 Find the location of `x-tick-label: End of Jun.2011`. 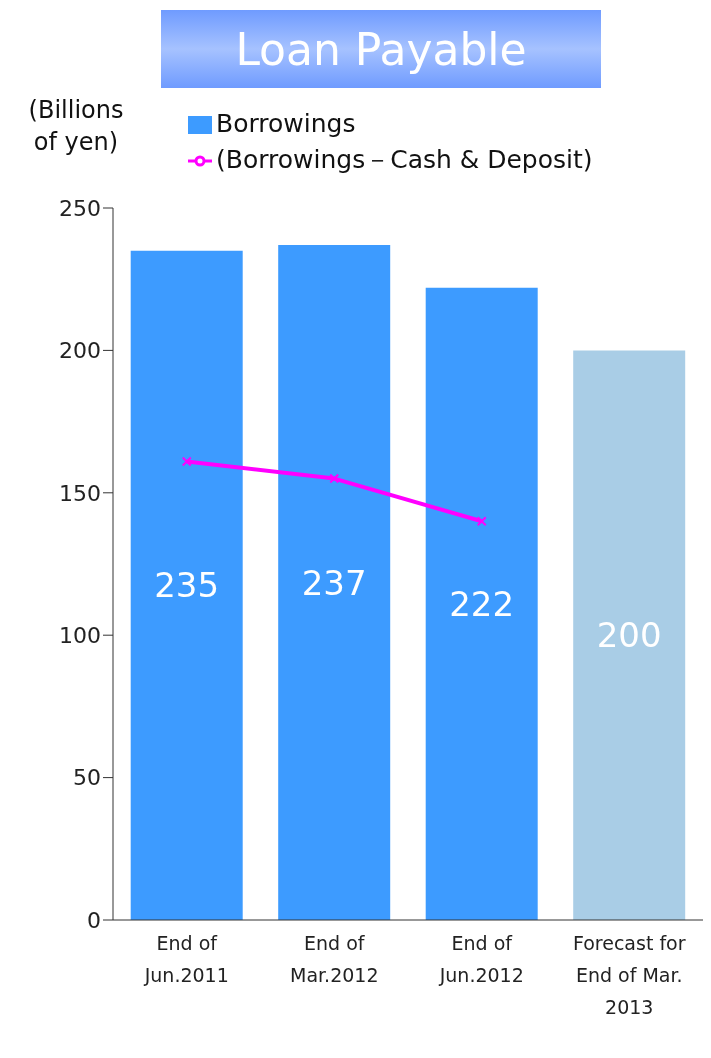

x-tick-label: End of Jun.2011 is located at coordinates (186, 959).